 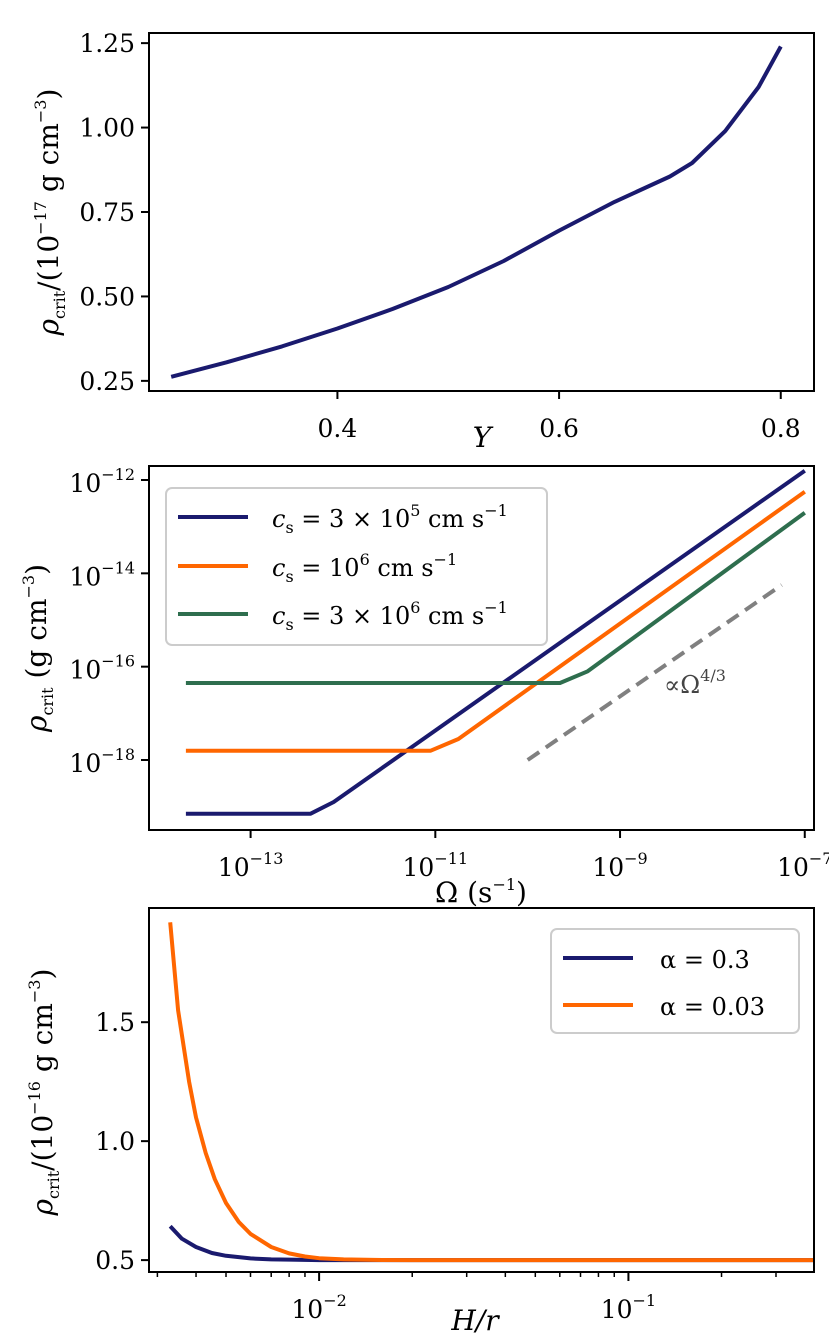 I want to click on middle-legend-box, so click(x=356, y=566).